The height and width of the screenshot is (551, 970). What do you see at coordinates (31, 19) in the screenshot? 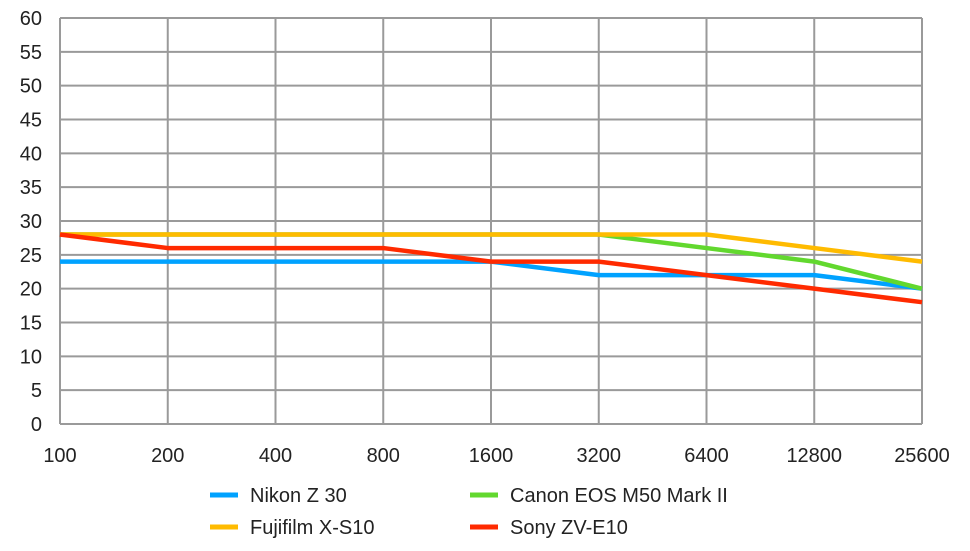
I see `y-tick-label: 60` at bounding box center [31, 19].